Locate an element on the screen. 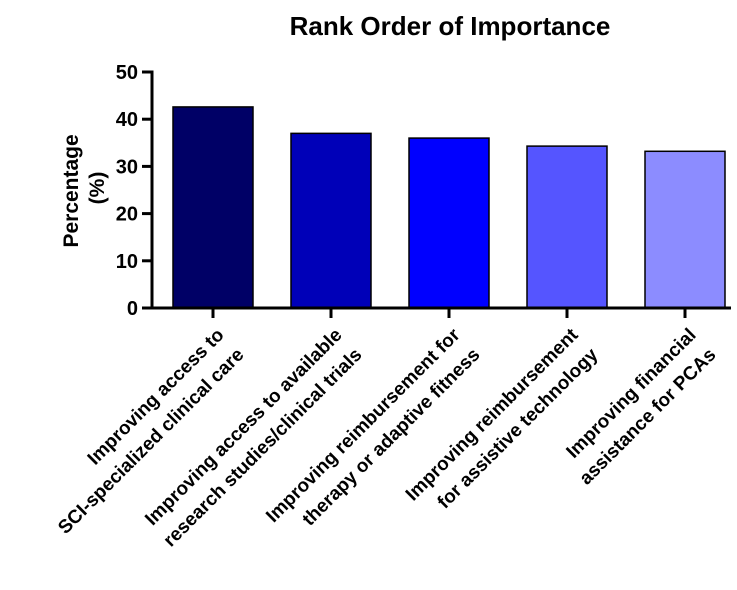  y-axis: 0 10 20 30 40 50 is located at coordinates (135, 191).